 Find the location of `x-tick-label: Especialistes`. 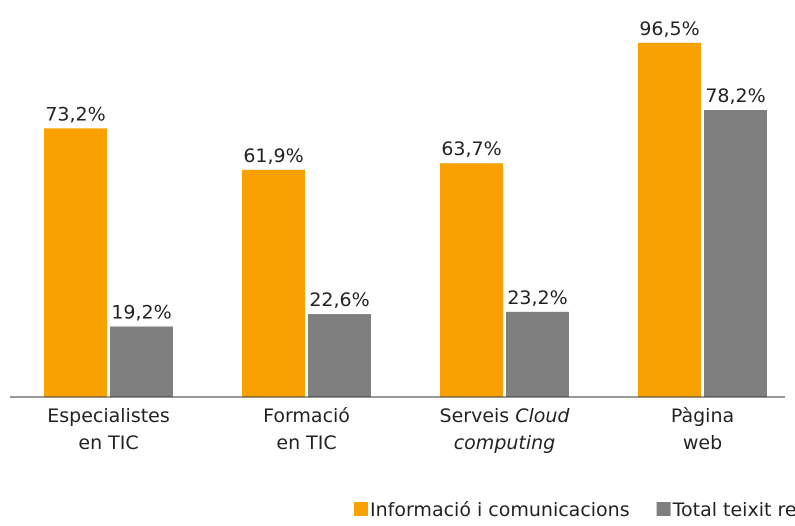

x-tick-label: Especialistes is located at coordinates (108, 416).